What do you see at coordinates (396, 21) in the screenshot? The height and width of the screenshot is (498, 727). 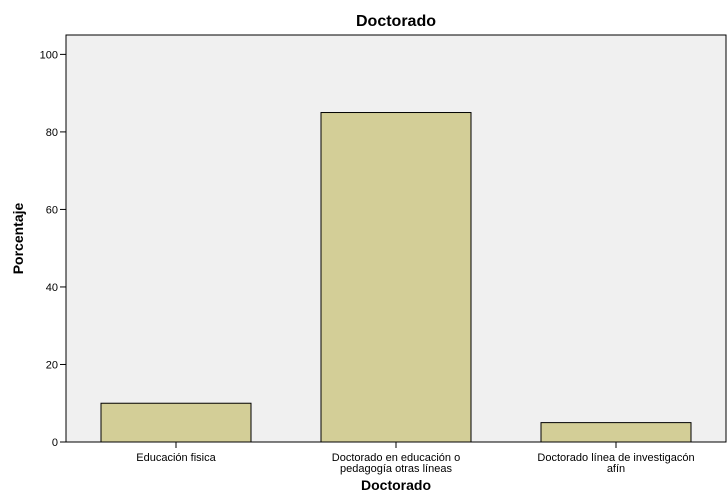 I see `chart-title: Doctorado` at bounding box center [396, 21].